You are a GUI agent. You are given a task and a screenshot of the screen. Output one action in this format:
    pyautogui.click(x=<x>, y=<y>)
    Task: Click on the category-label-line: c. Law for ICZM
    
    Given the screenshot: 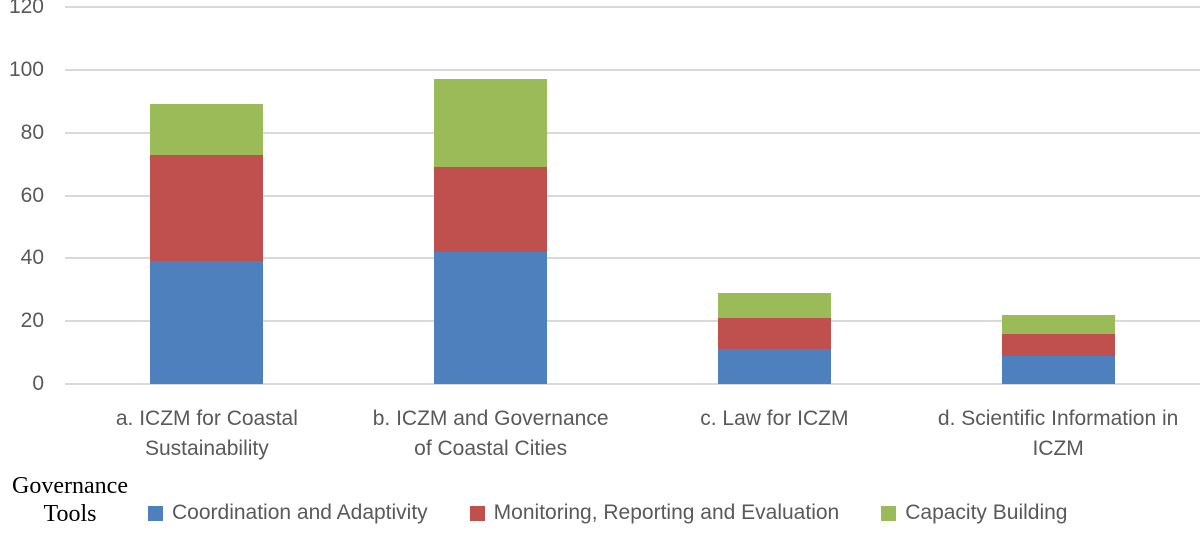 What is the action you would take?
    pyautogui.click(x=774, y=418)
    